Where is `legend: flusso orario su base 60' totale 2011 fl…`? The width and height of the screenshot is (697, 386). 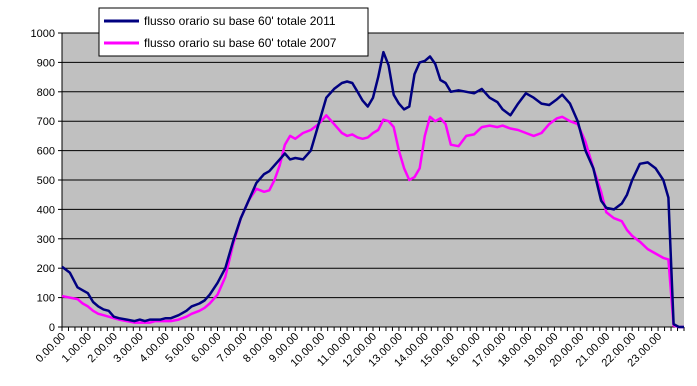 legend: flusso orario su base 60' totale 2011 fl… is located at coordinates (233, 32).